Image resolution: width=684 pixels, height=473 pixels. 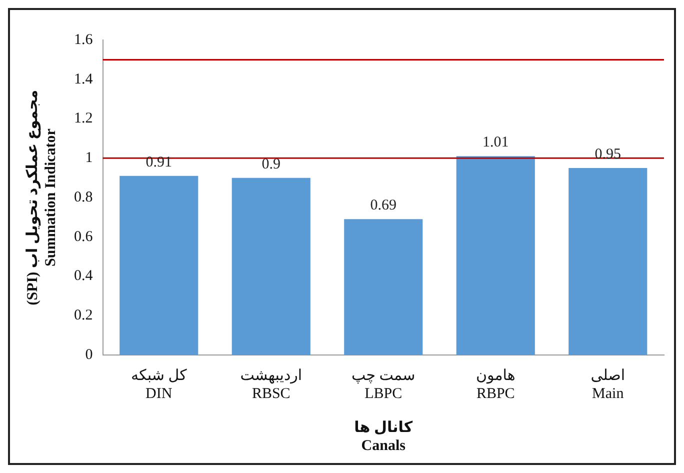 What do you see at coordinates (84, 276) in the screenshot?
I see `y-tick-label: 0.4` at bounding box center [84, 276].